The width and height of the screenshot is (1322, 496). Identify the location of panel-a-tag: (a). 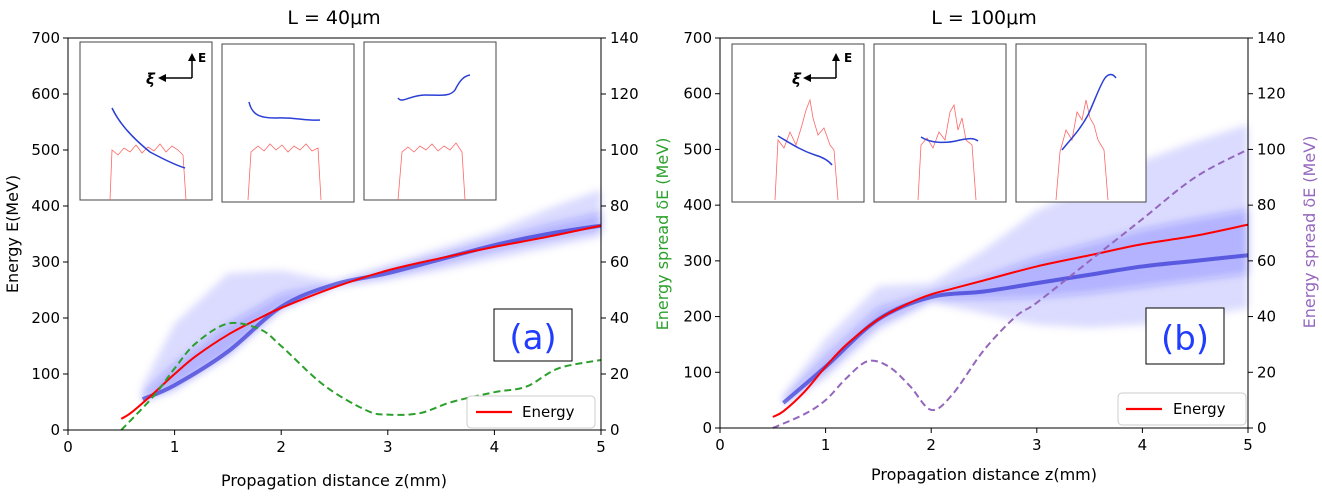
(532, 338).